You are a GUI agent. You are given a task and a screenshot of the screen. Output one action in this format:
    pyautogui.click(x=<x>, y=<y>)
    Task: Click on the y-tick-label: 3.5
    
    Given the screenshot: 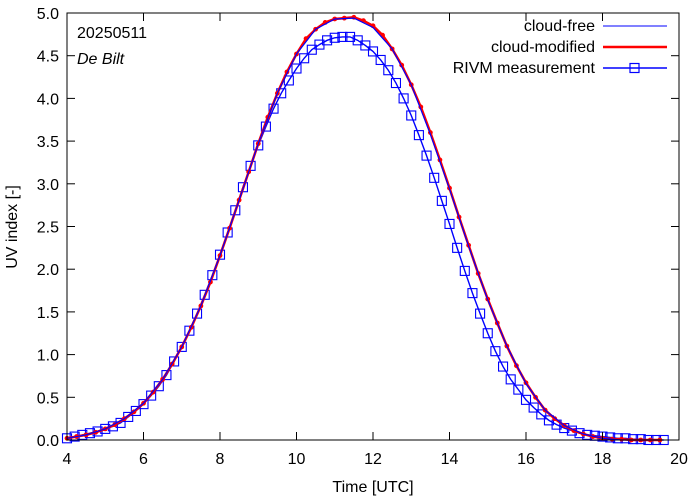 What is the action you would take?
    pyautogui.click(x=48, y=142)
    